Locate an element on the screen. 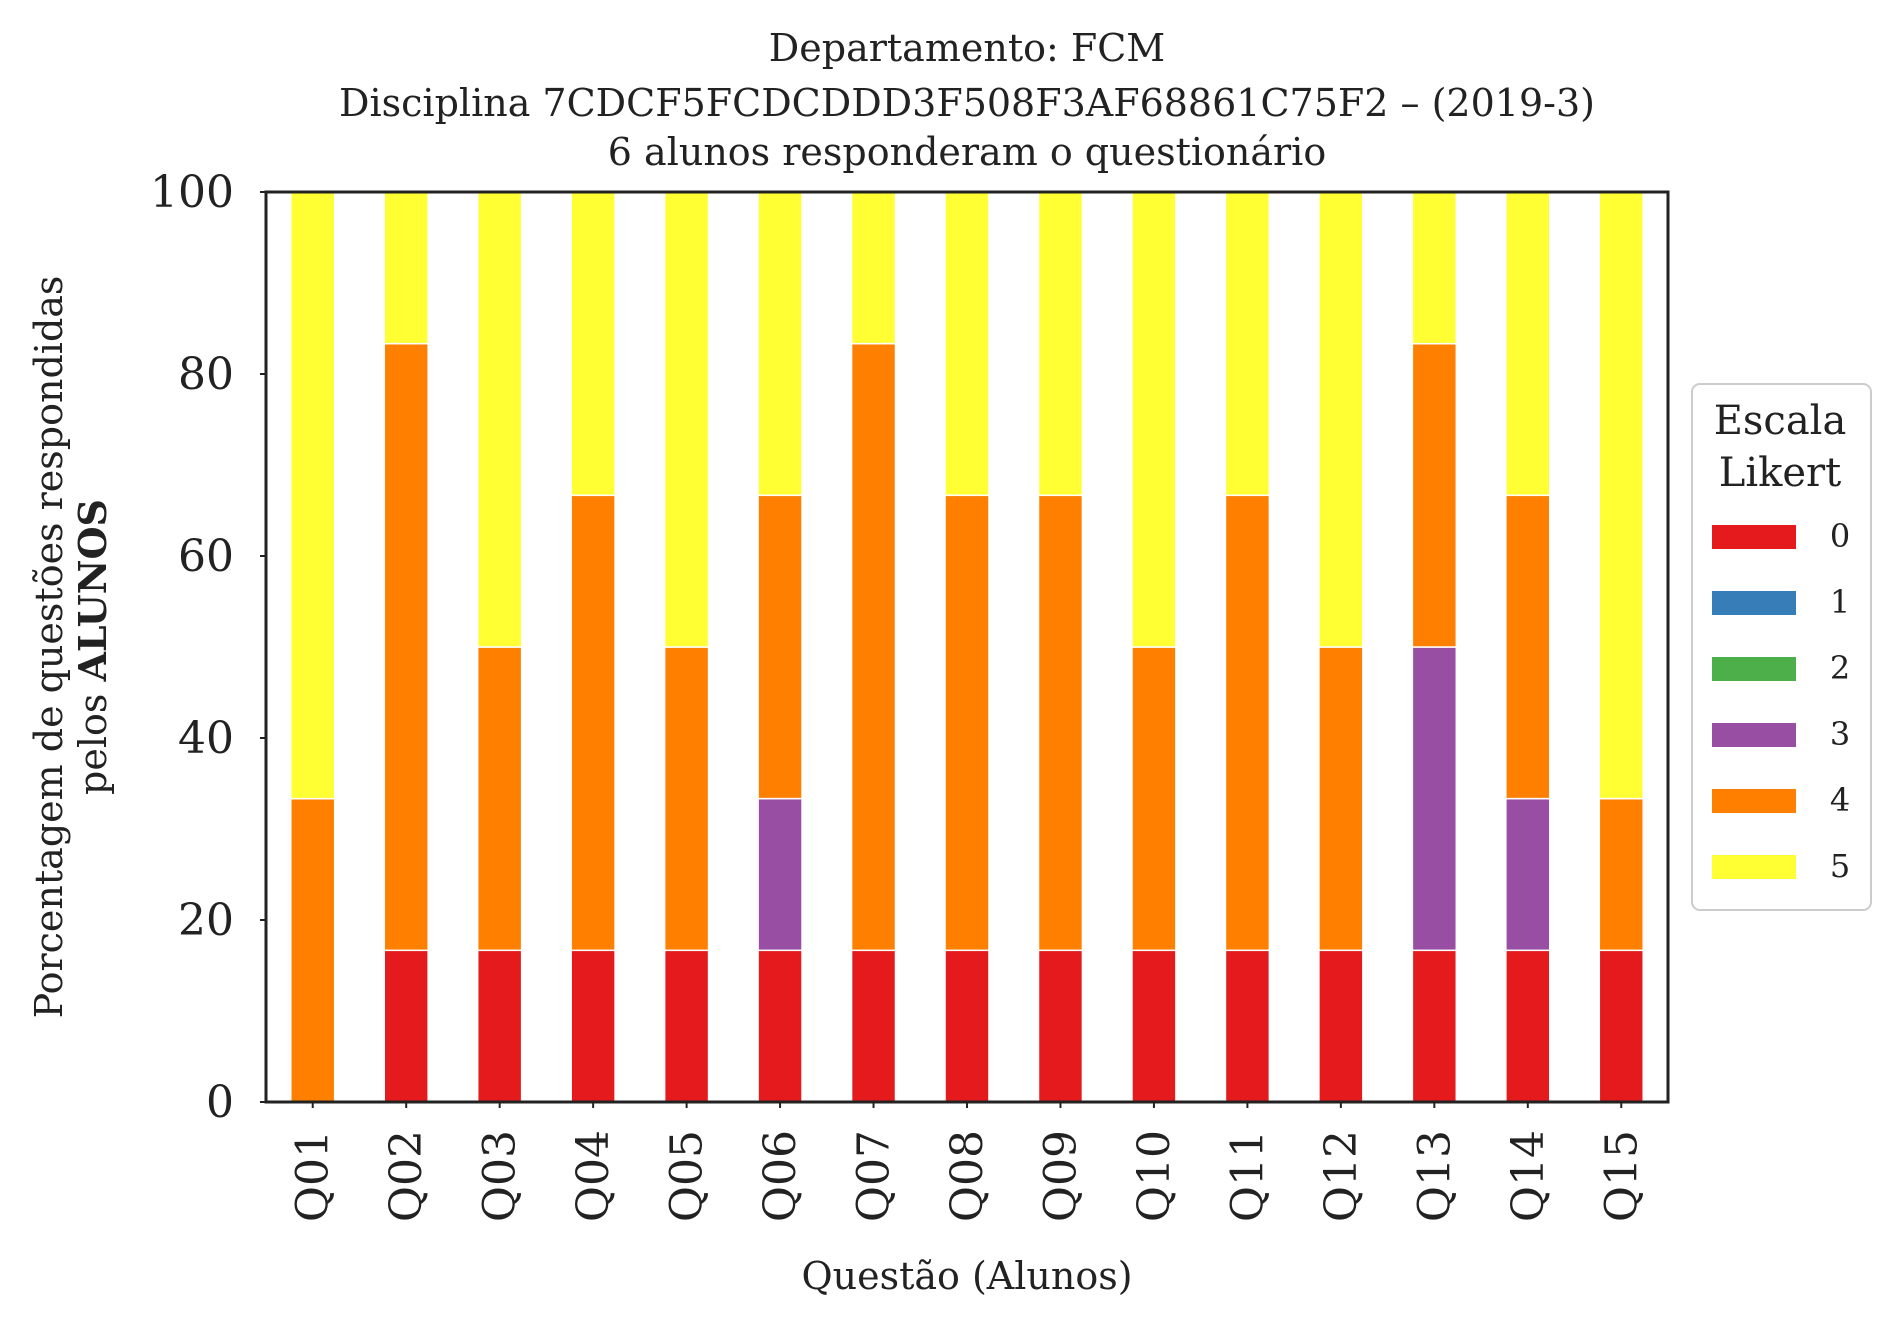 The height and width of the screenshot is (1323, 1892). x-tick-label-Q12: Q12 is located at coordinates (1341, 1176).